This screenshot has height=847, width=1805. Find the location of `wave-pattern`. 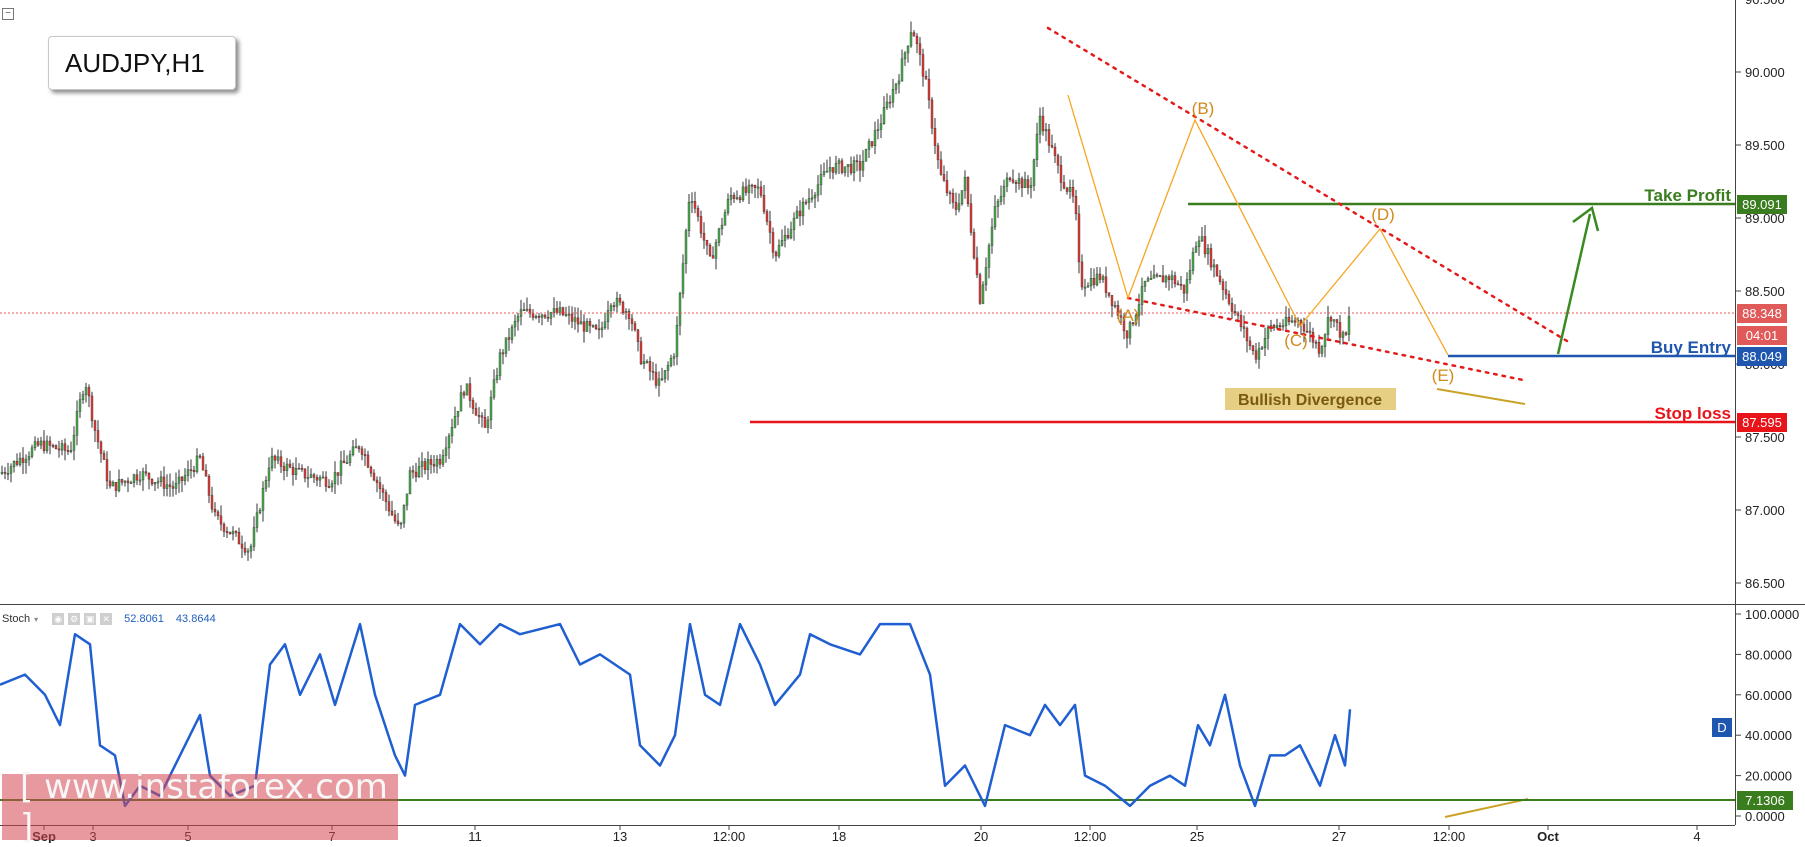

wave-pattern is located at coordinates (1258, 225).